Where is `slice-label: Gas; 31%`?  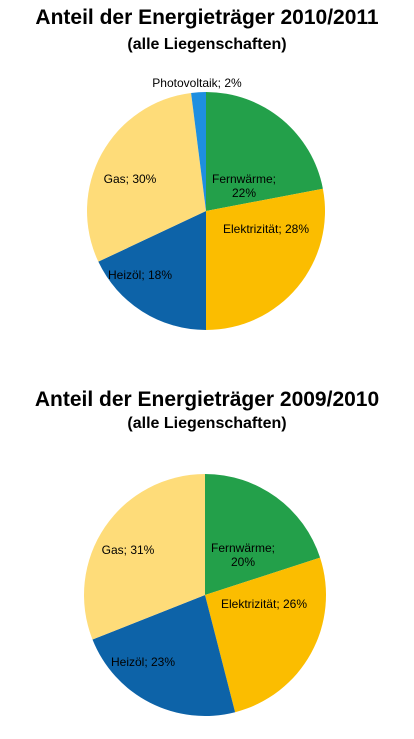
slice-label: Gas; 31% is located at coordinates (128, 550).